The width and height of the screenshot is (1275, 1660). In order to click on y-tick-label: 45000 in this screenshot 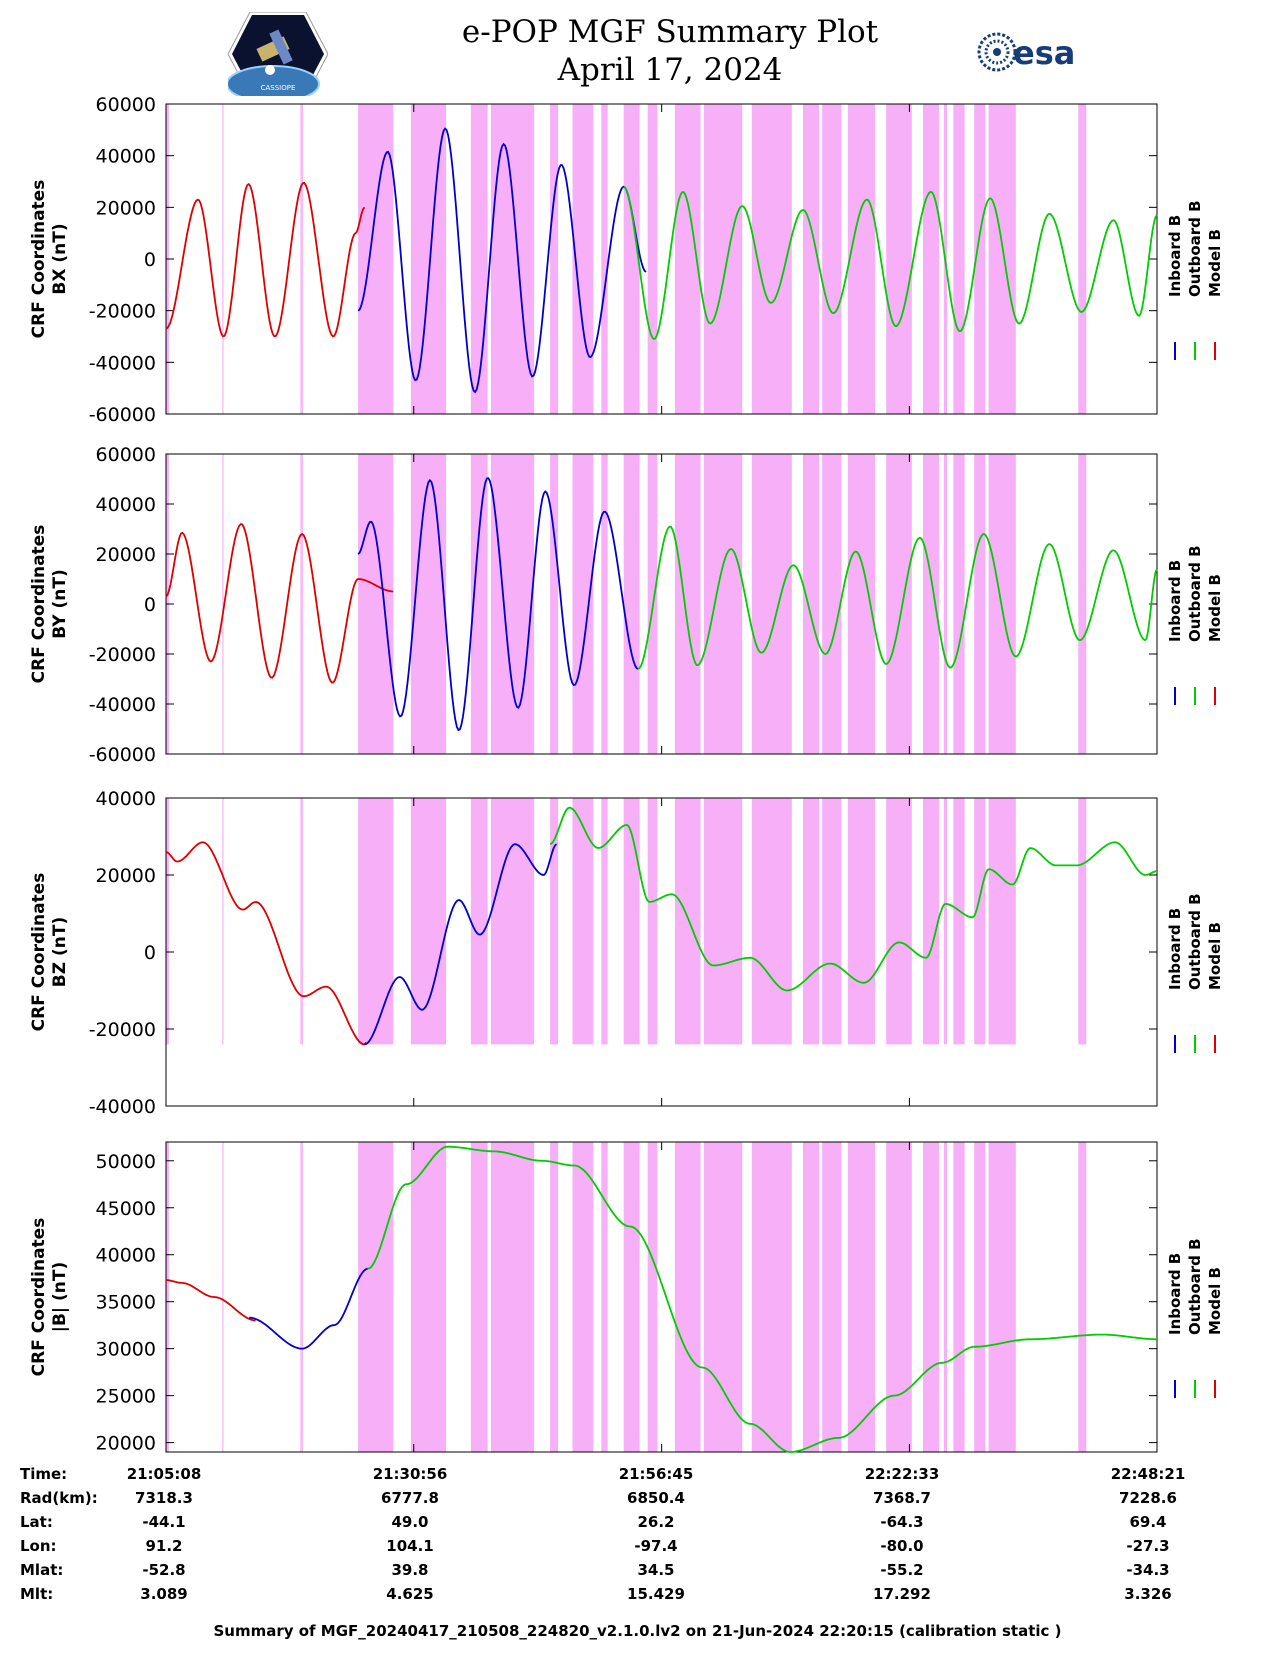, I will do `click(126, 1209)`.